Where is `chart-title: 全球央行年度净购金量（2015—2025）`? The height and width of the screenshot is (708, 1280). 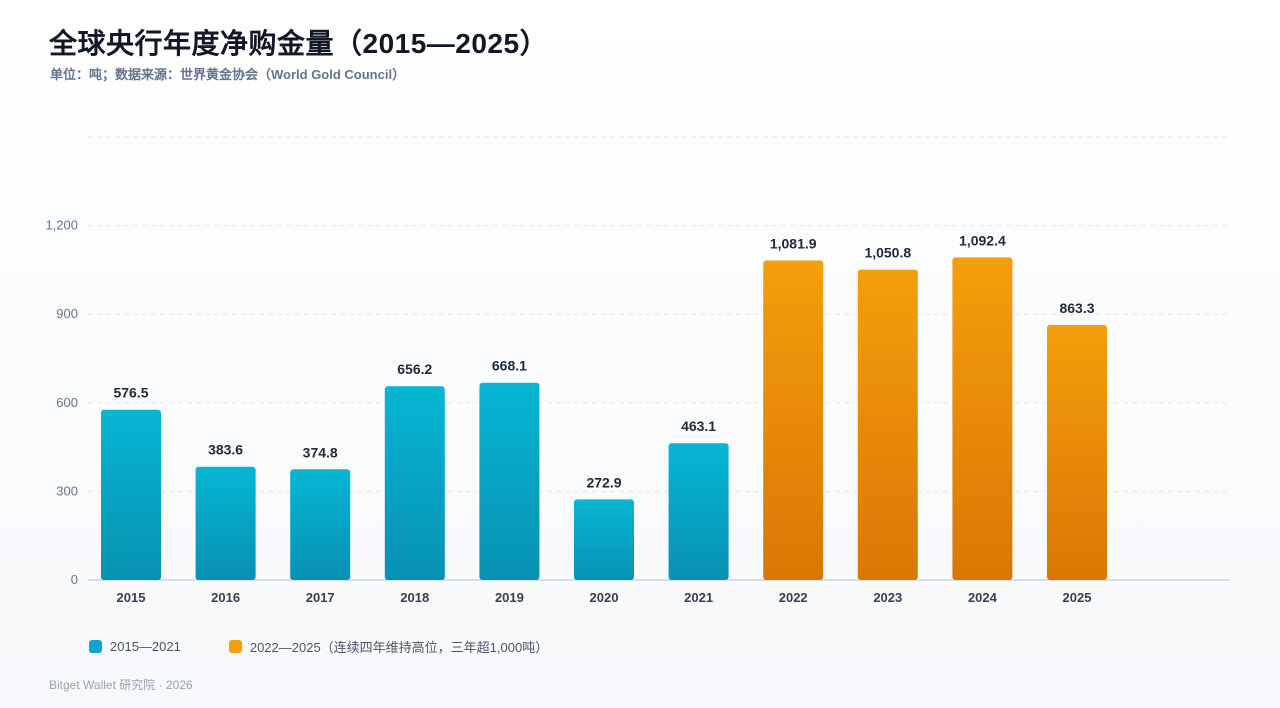 chart-title: 全球央行年度净购金量（2015—2025） is located at coordinates (299, 43).